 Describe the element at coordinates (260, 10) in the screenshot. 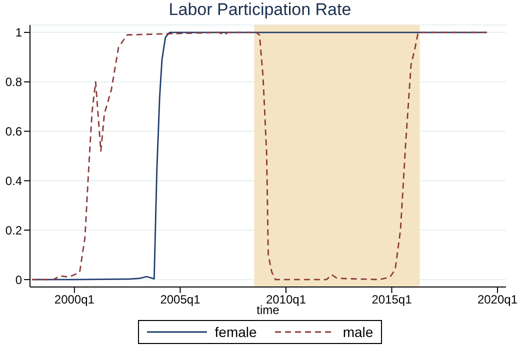

I see `chart-title: Labor Participation Rate` at that location.